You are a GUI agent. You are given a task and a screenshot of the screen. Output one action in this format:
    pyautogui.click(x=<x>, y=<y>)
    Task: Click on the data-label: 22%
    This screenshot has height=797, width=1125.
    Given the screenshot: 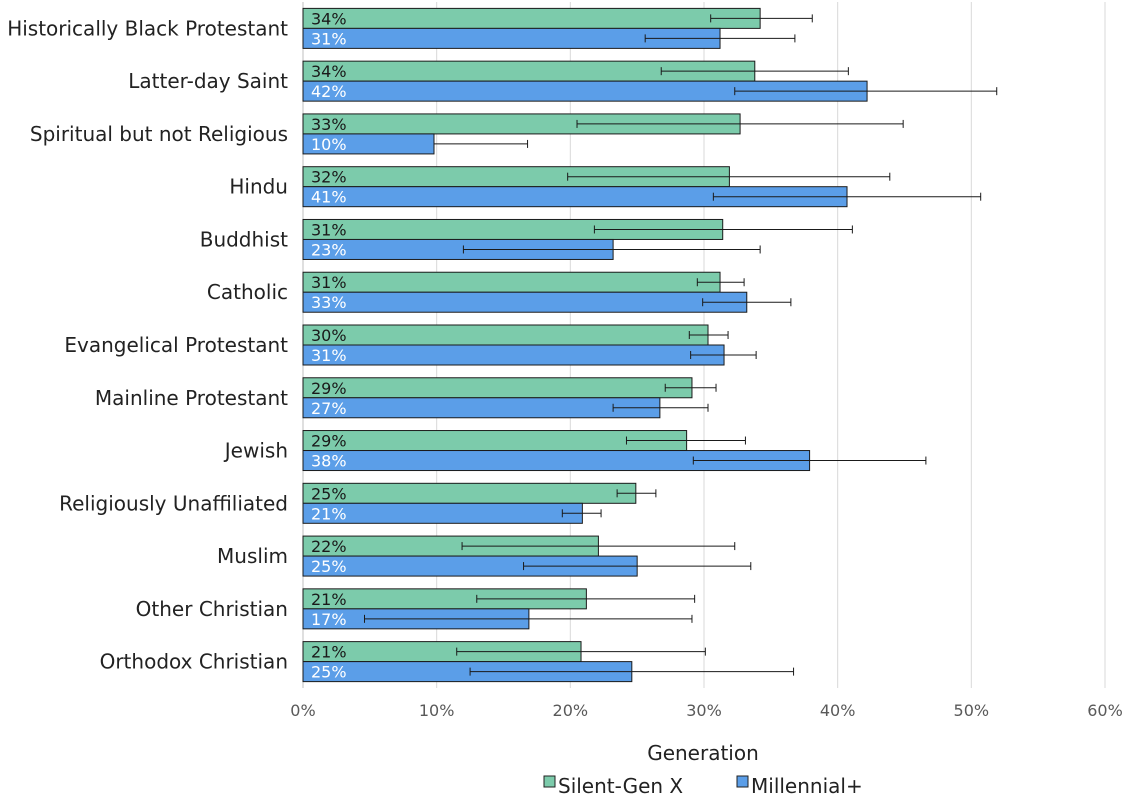 What is the action you would take?
    pyautogui.click(x=329, y=546)
    